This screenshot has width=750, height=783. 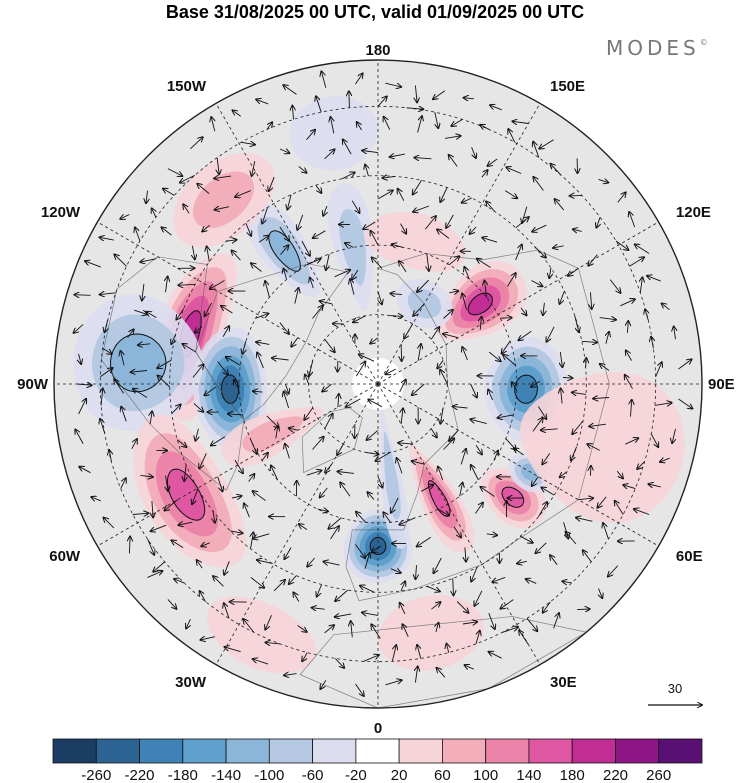 I want to click on anomaly-pos-30W-edge, so click(x=261, y=635).